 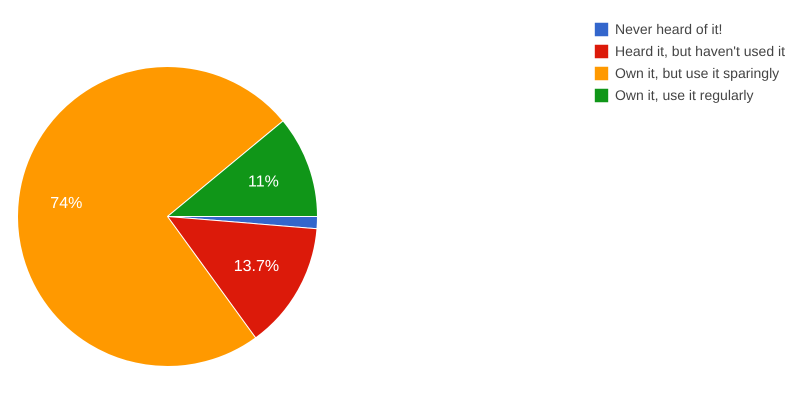 What do you see at coordinates (263, 181) in the screenshot?
I see `data-label: 11%` at bounding box center [263, 181].